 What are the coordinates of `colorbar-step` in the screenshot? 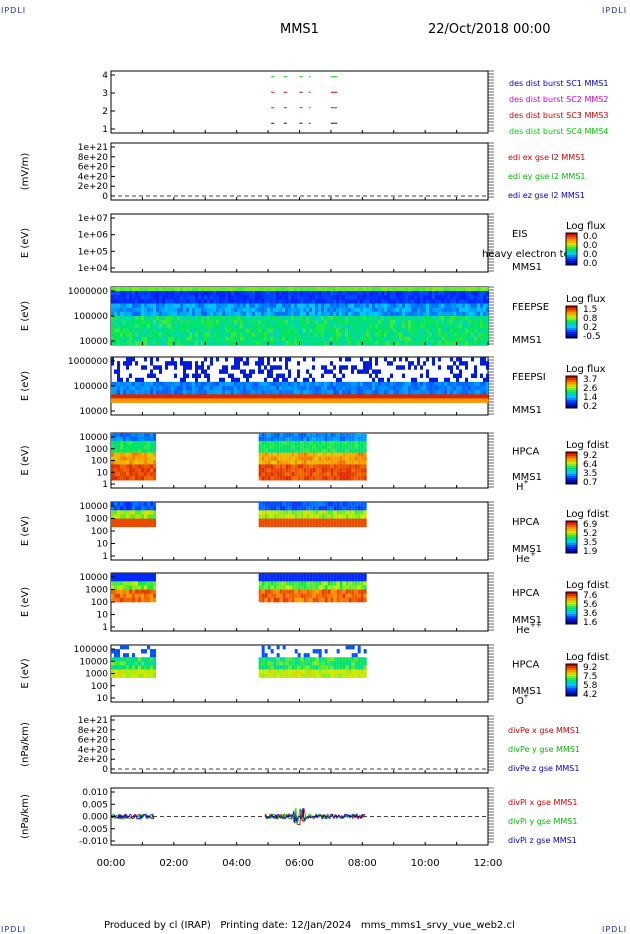 It's located at (571, 262).